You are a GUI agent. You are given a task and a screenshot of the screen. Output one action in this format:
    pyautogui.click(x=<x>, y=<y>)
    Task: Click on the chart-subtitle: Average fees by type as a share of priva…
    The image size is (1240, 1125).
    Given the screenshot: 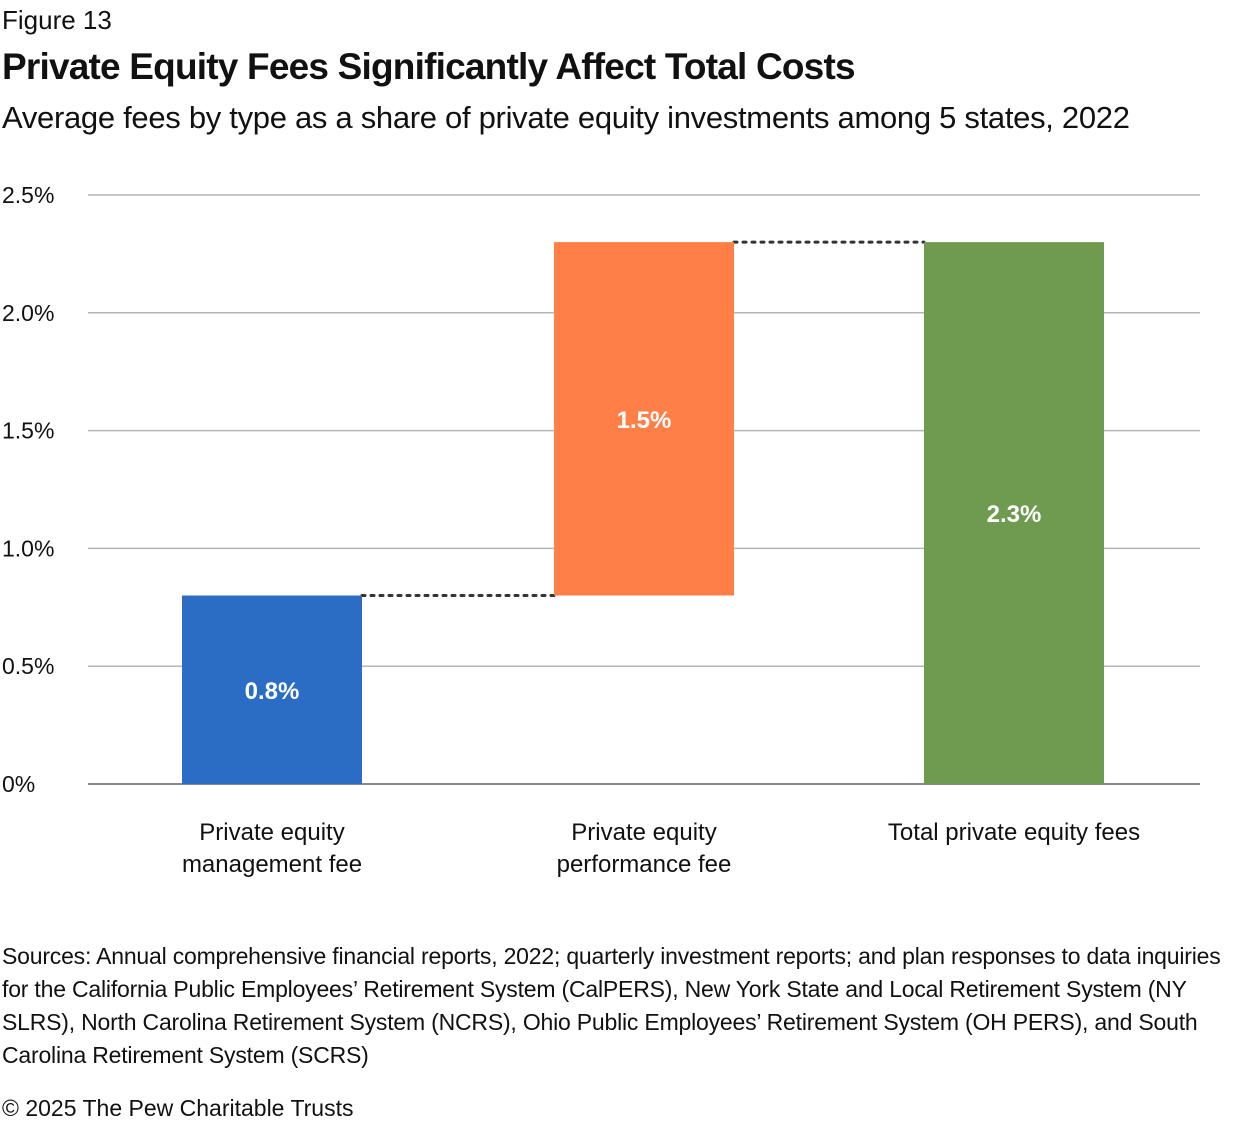 What is the action you would take?
    pyautogui.click(x=566, y=117)
    